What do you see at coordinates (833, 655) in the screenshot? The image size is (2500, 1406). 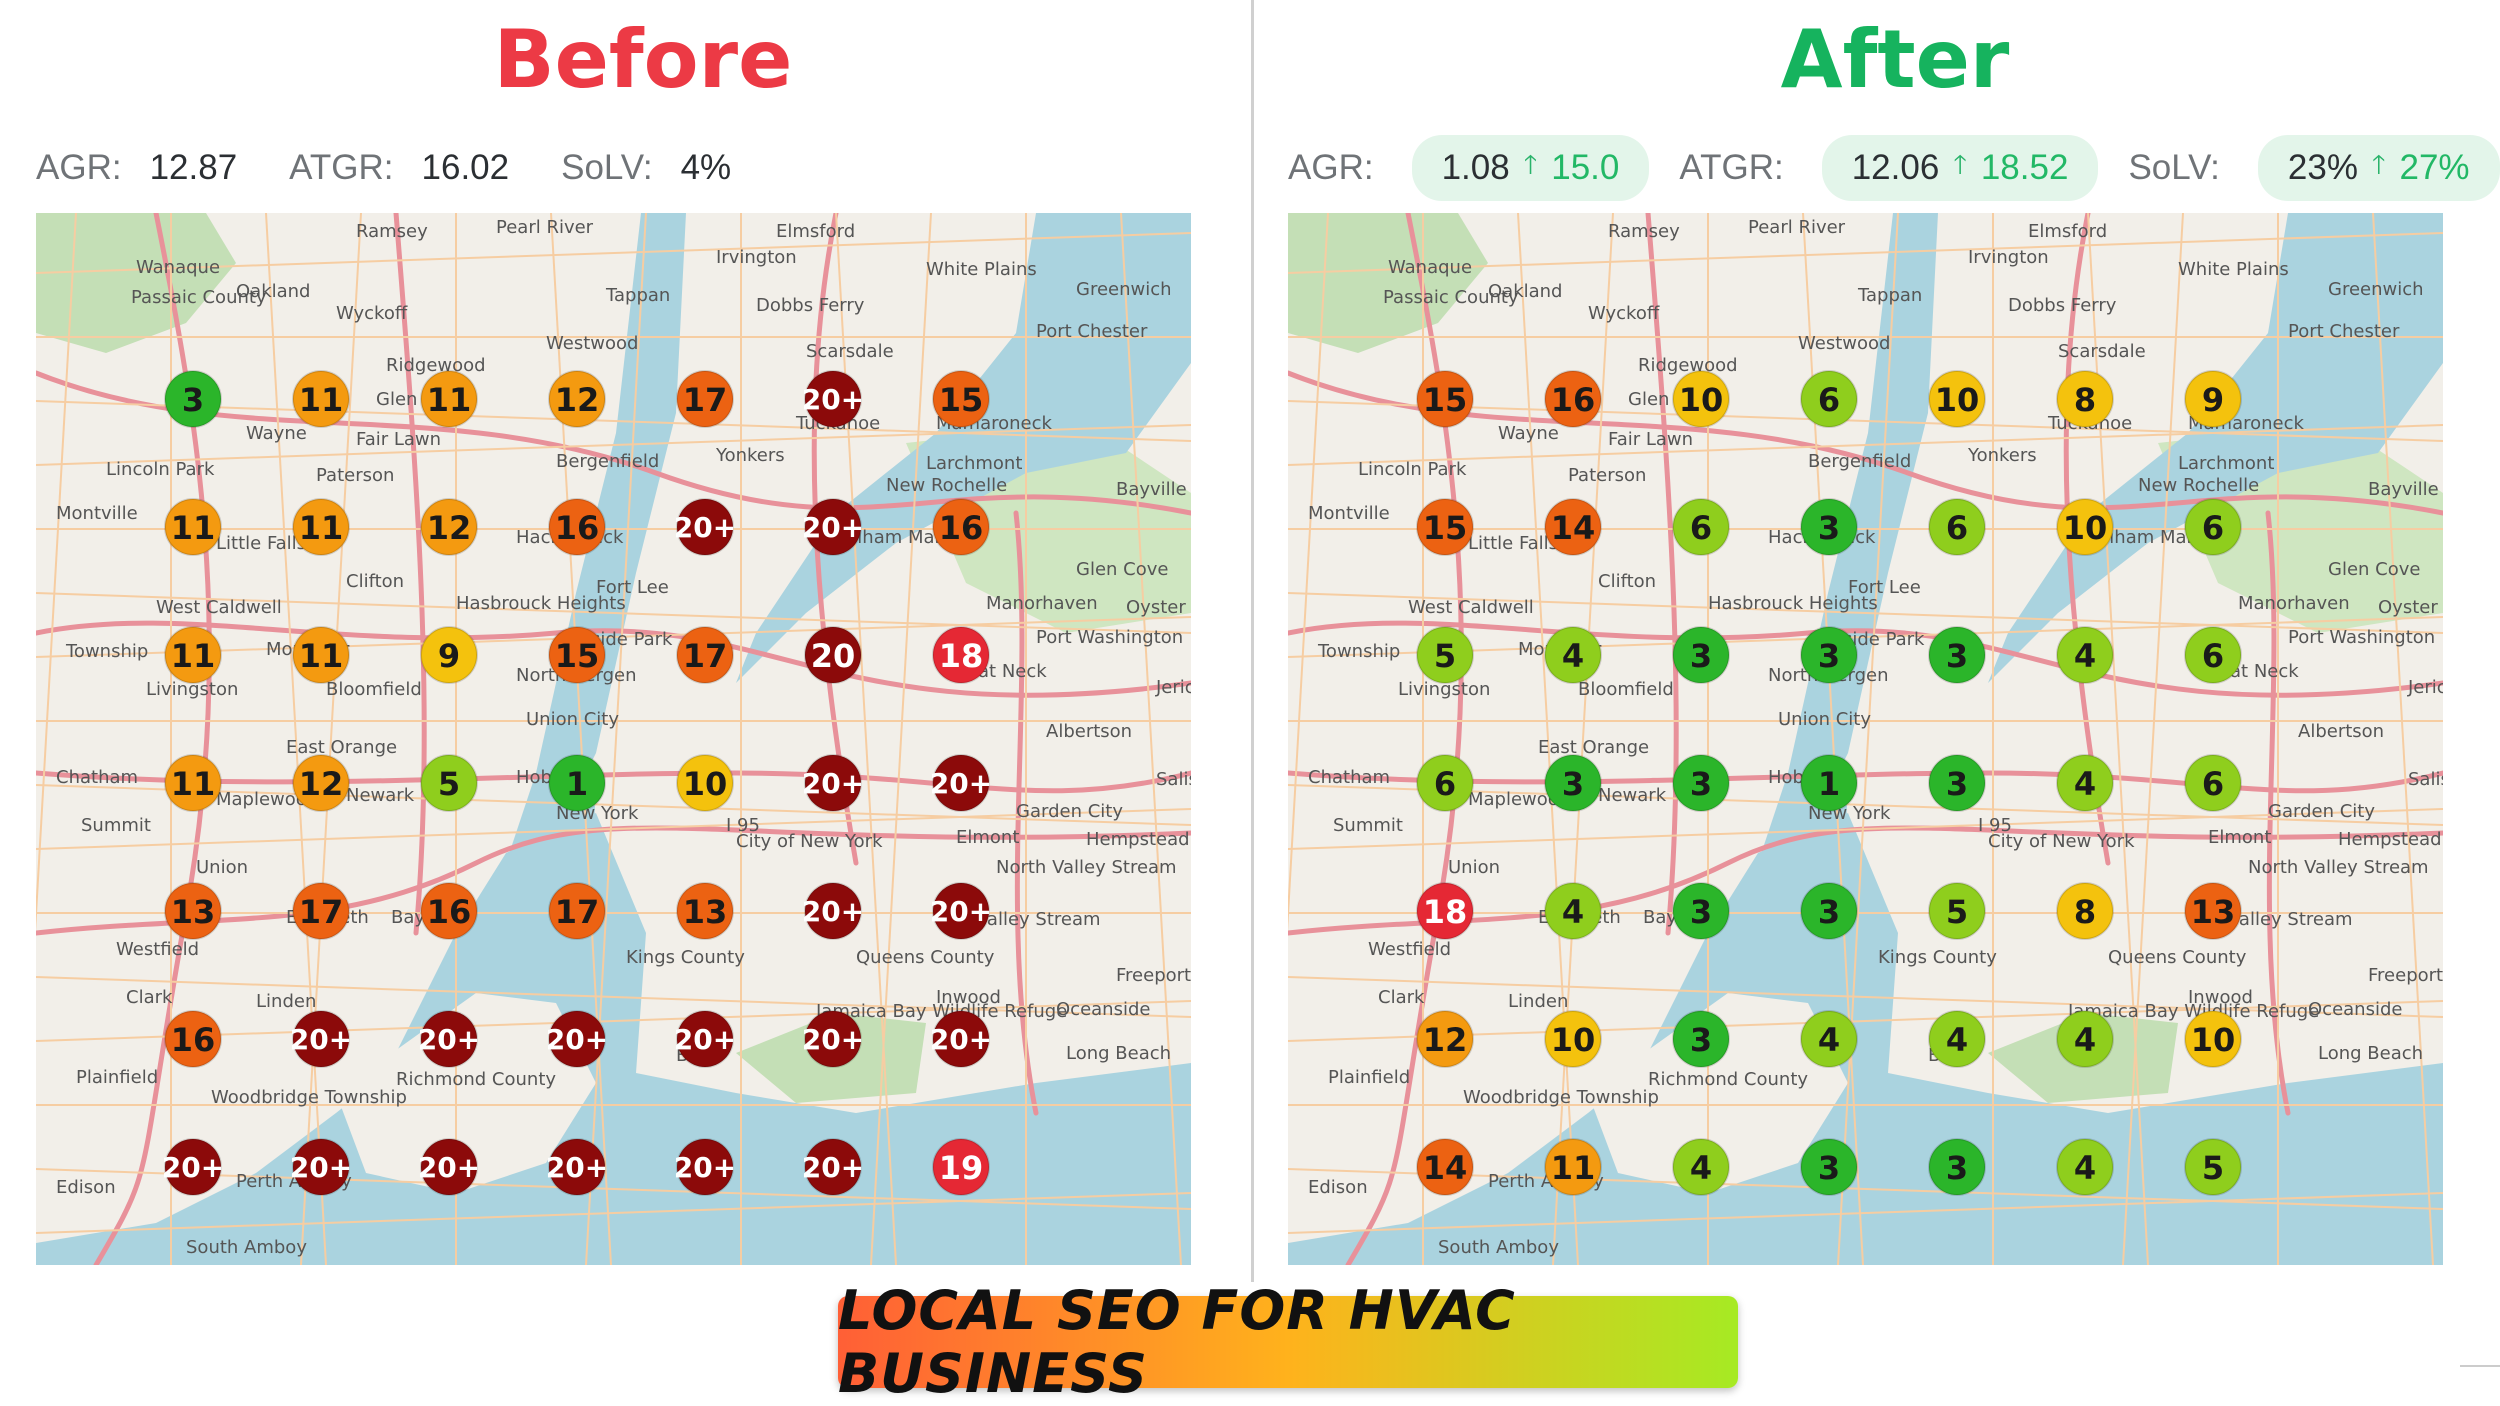 I see `rank-marker: 20` at bounding box center [833, 655].